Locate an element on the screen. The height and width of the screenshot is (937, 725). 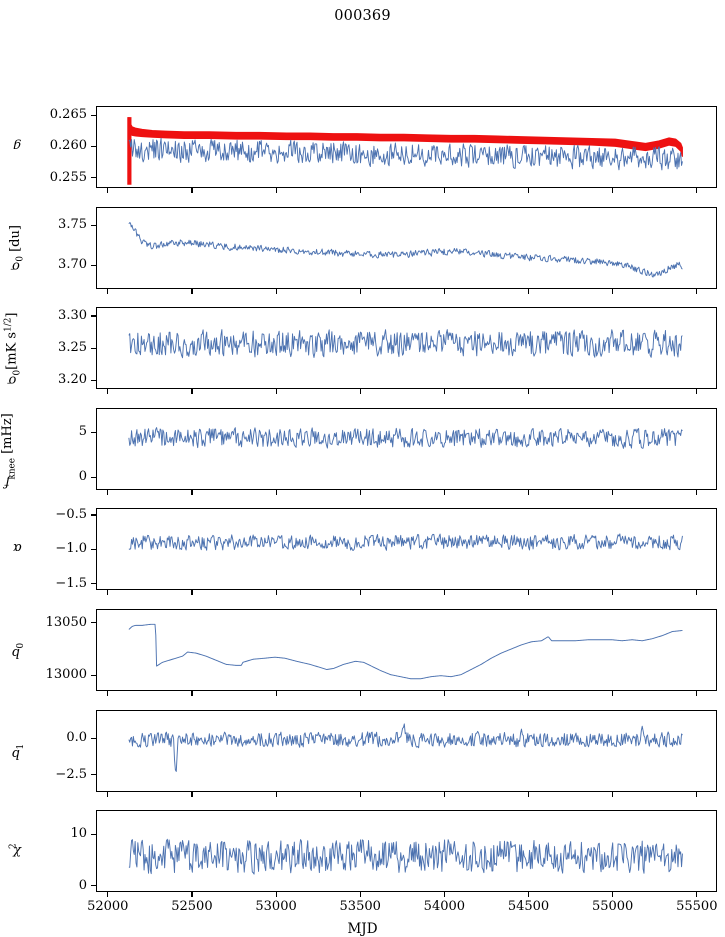
y-ticklabel: 13000 is located at coordinates (66, 675).